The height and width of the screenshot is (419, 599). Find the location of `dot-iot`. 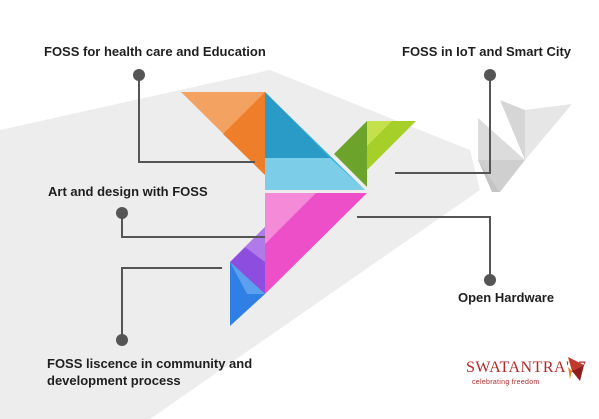

dot-iot is located at coordinates (490, 75).